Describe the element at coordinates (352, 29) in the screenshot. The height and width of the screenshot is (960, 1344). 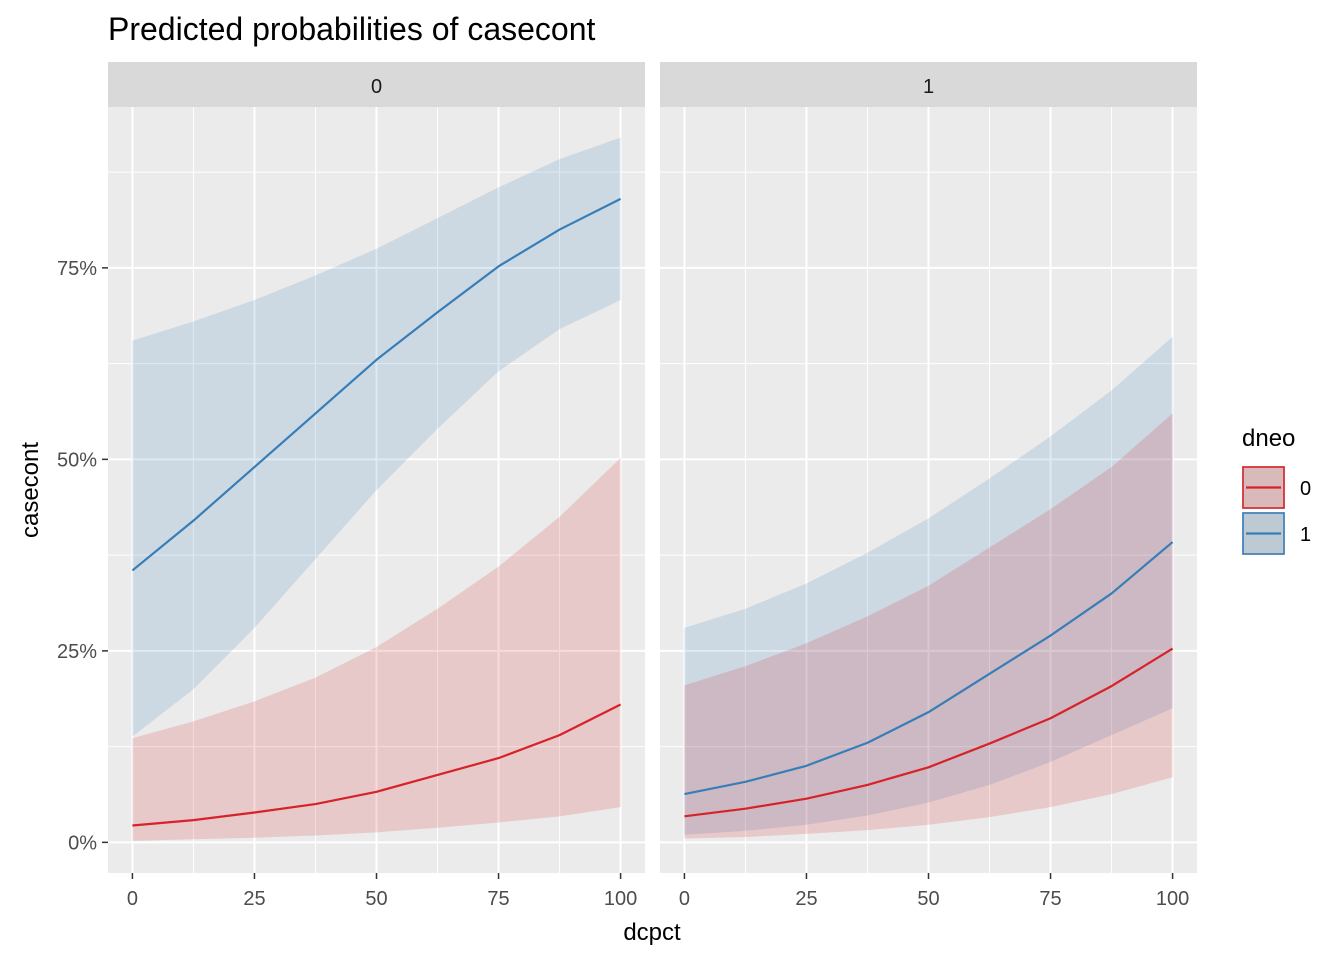
I see `chart-title: Predicted probabilities of casecont` at that location.